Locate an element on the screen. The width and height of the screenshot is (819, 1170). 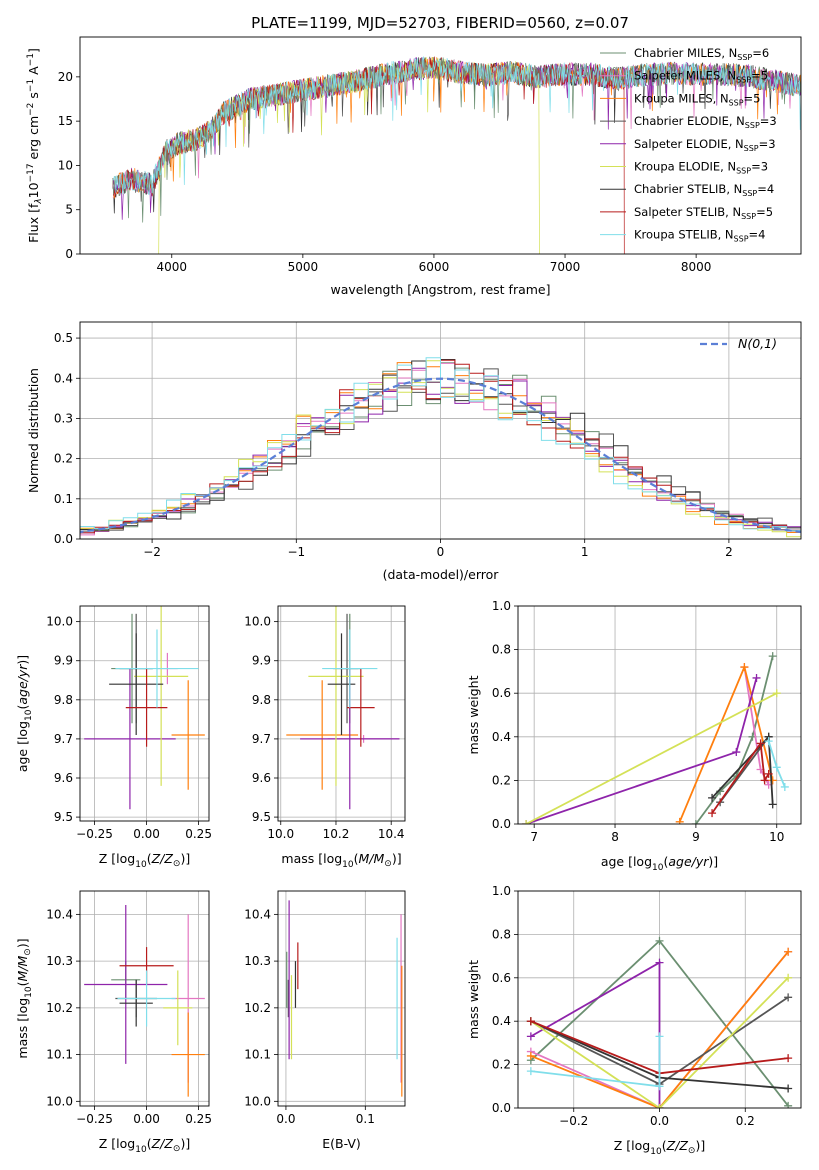
legend-model: Chabrier MILES, N is located at coordinates (685, 53).